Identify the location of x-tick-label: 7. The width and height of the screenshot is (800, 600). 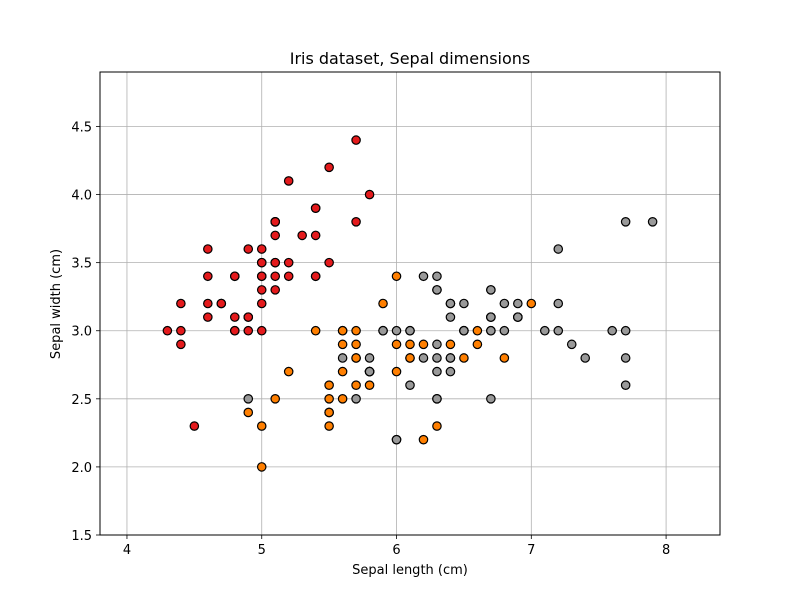
(531, 550).